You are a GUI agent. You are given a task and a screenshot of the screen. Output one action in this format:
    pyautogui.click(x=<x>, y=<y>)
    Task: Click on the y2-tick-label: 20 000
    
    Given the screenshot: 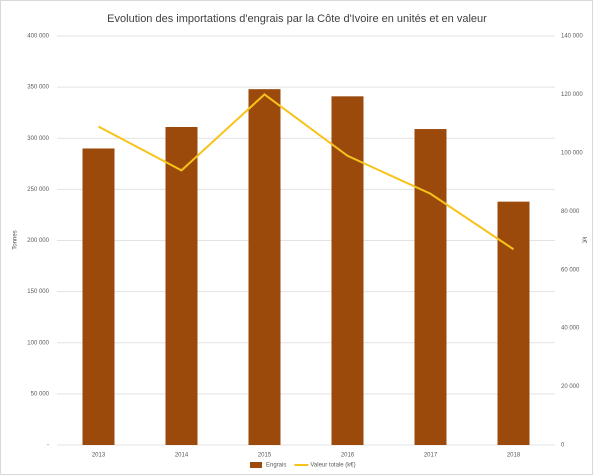 What is the action you would take?
    pyautogui.click(x=570, y=387)
    